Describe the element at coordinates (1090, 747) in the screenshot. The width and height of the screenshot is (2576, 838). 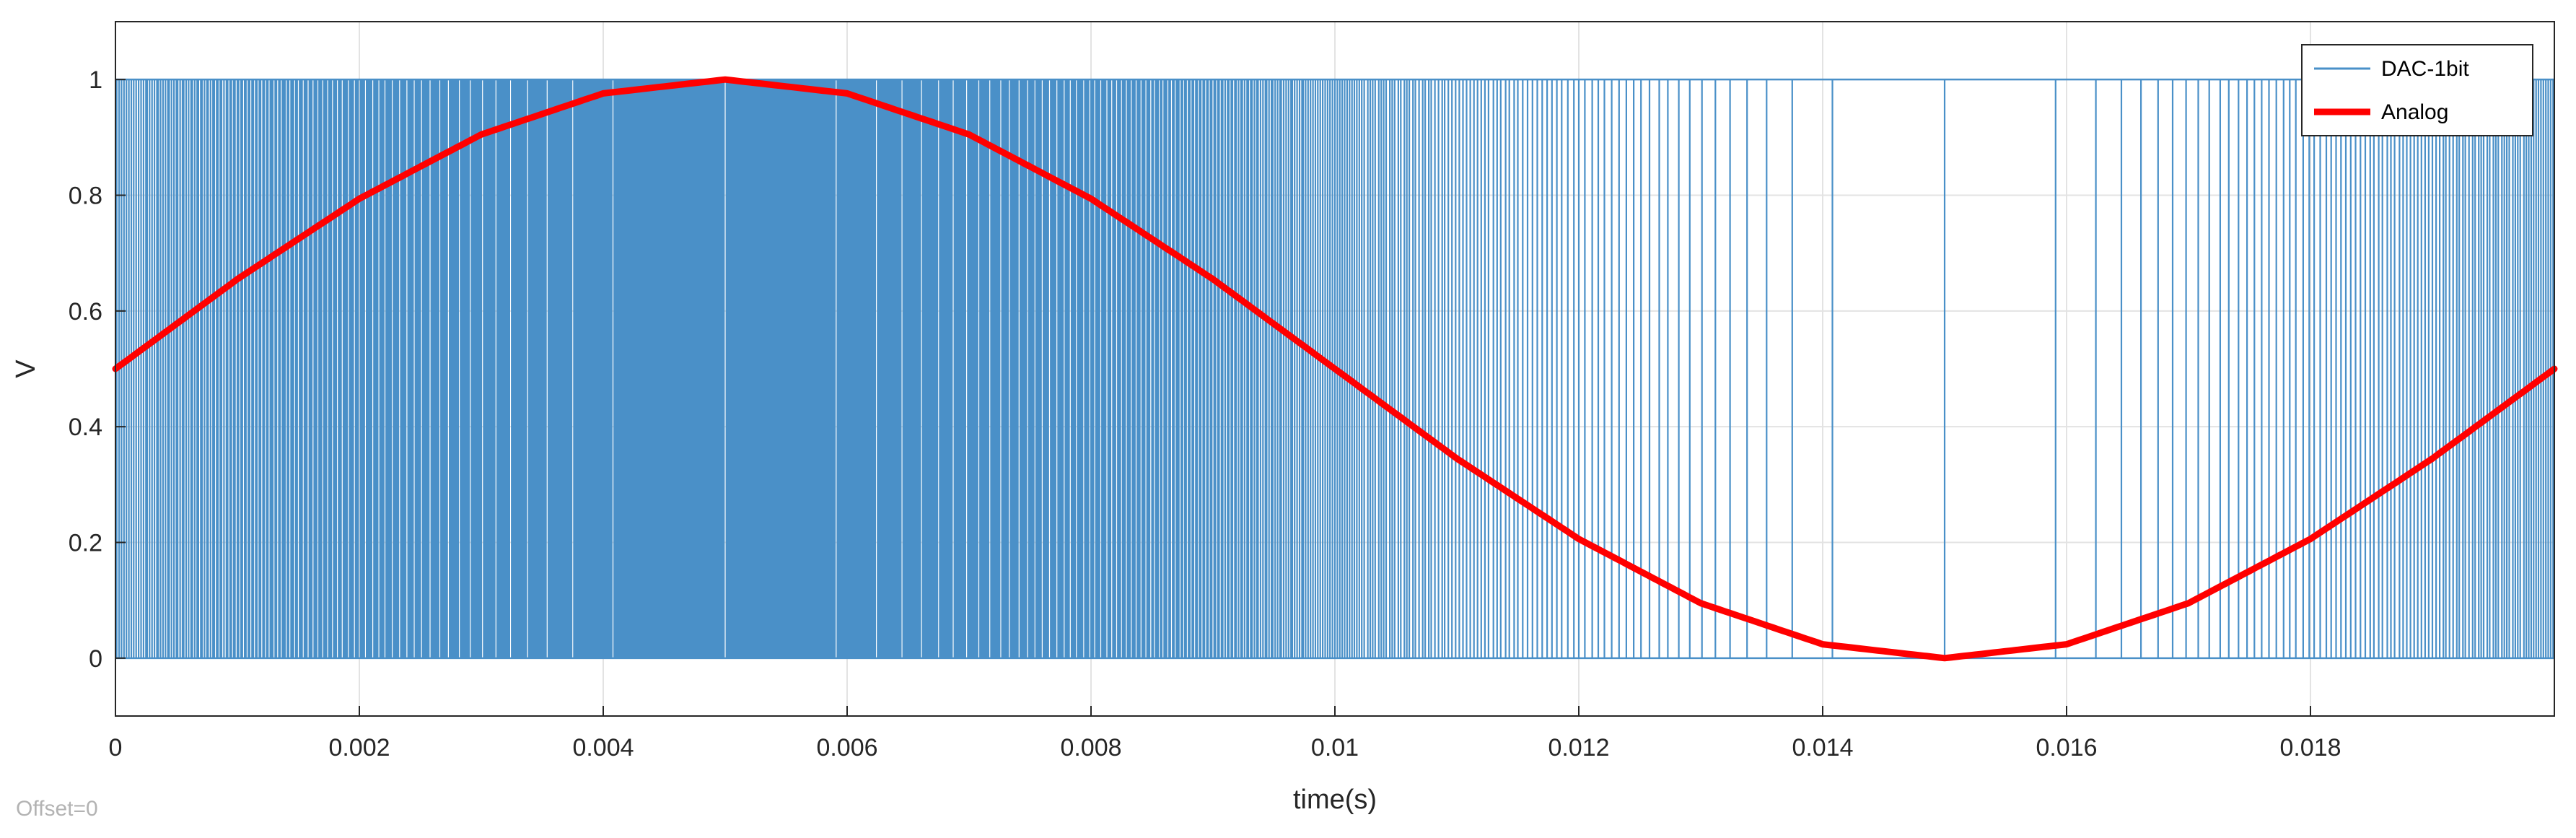
I see `x-tick-label: 0.008` at that location.